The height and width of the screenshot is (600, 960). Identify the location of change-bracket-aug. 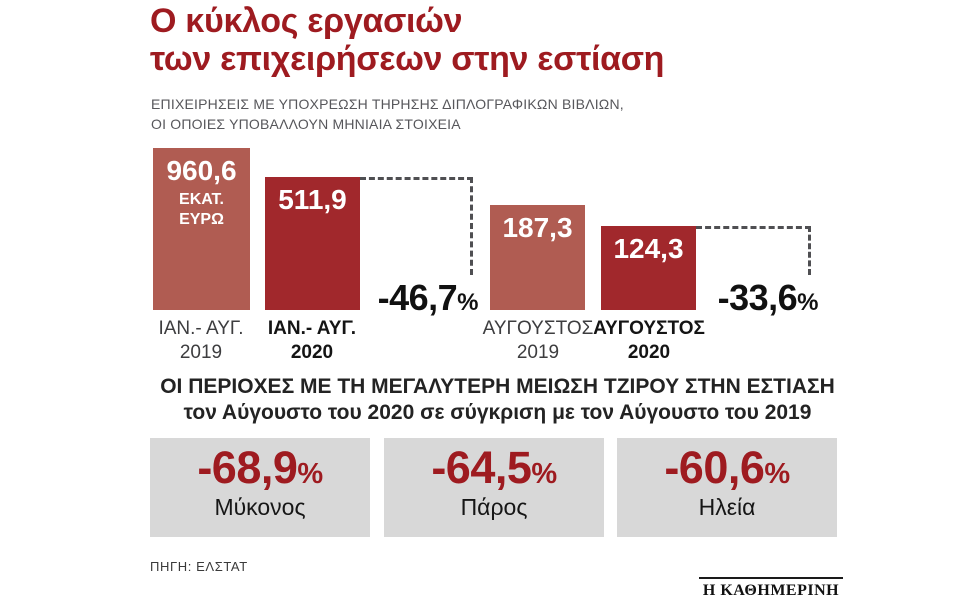
(753, 250).